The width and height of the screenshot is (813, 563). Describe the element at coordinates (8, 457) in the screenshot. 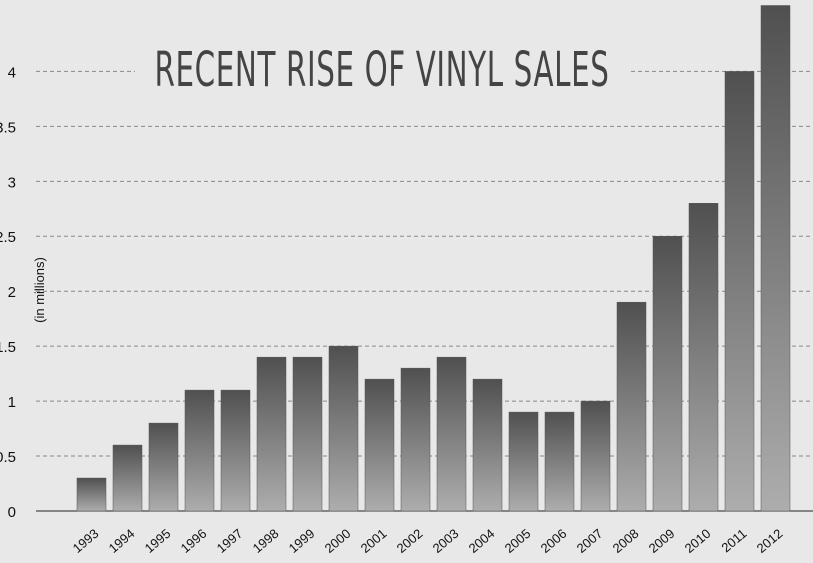

I see `y-tick-label: 0.5` at that location.